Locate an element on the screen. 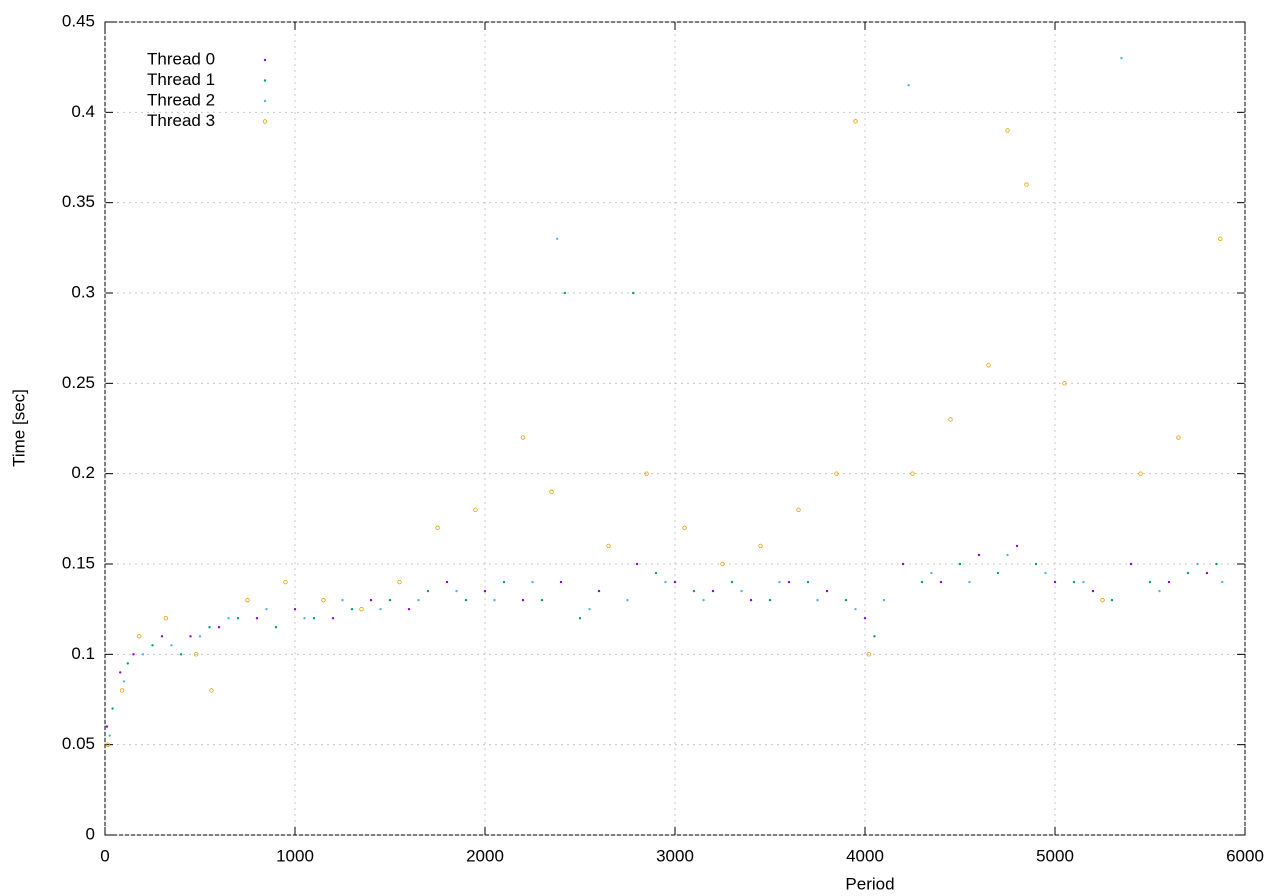 Image resolution: width=1280 pixels, height=896 pixels. y-tick-label: 0.35 is located at coordinates (78, 201).